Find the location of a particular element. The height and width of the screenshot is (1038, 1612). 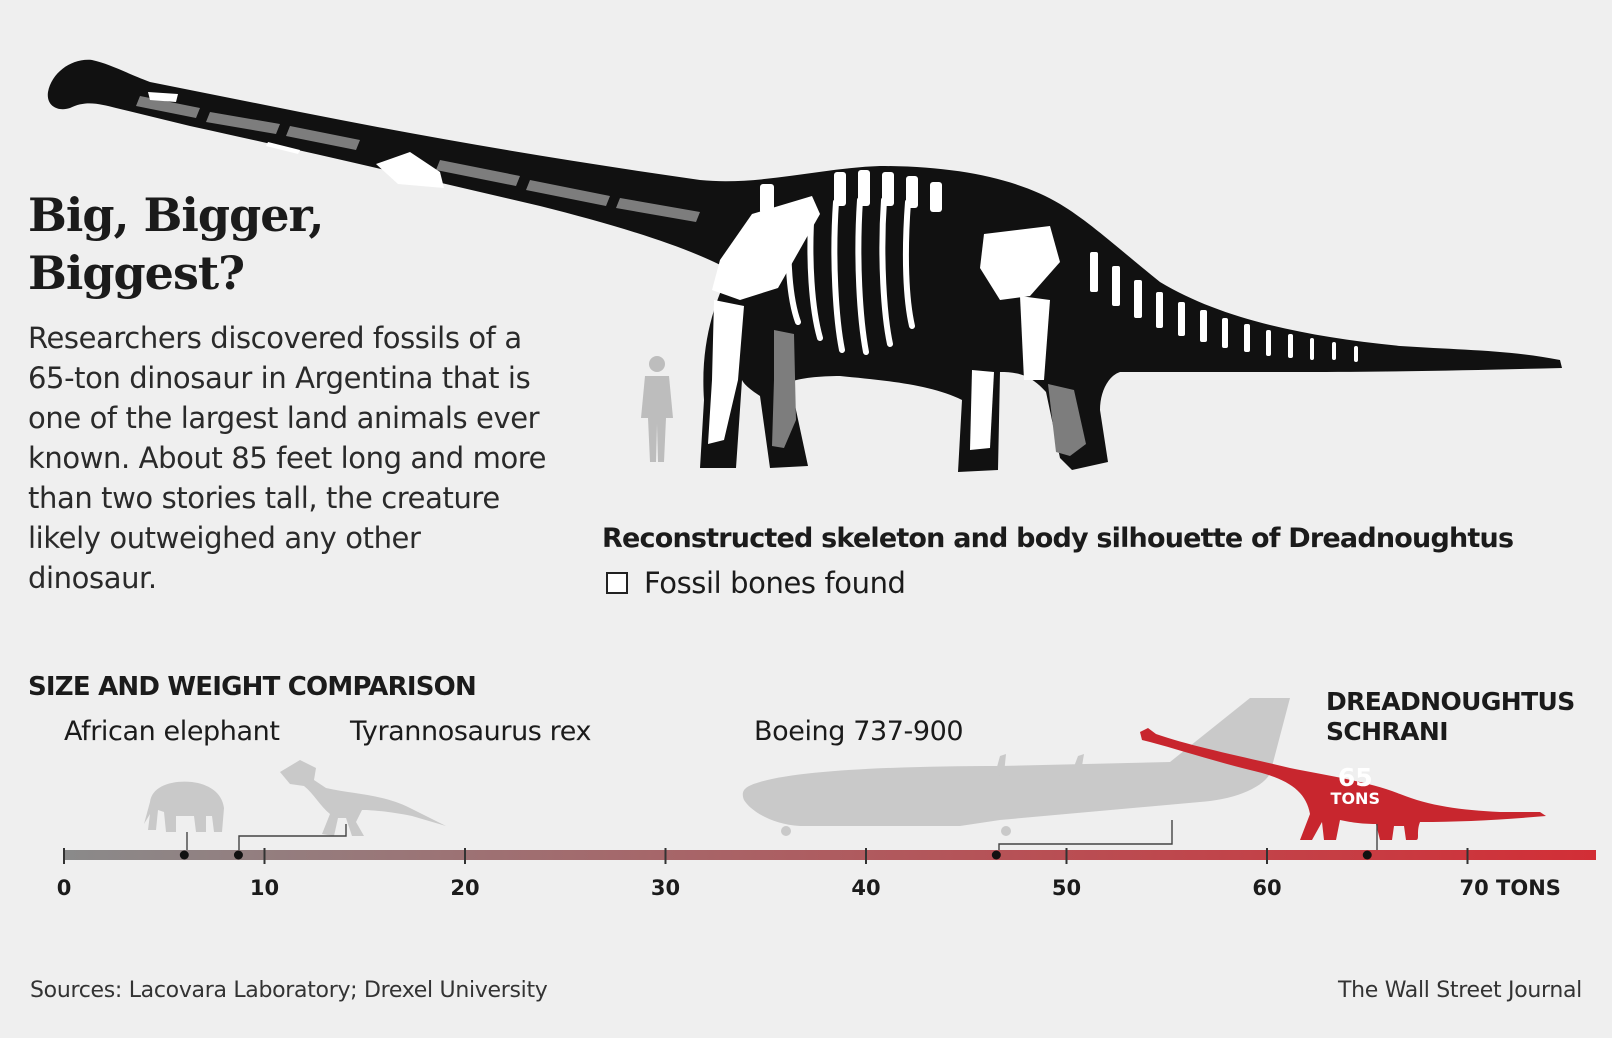

trex-silhouette is located at coordinates (363, 798).